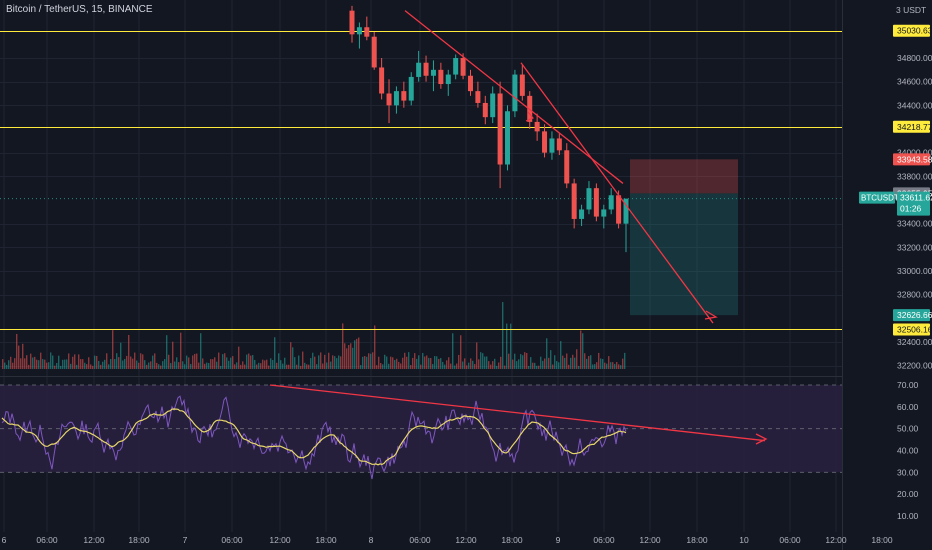 Image resolution: width=932 pixels, height=550 pixels. What do you see at coordinates (314, 335) in the screenshot?
I see `volume-bars` at bounding box center [314, 335].